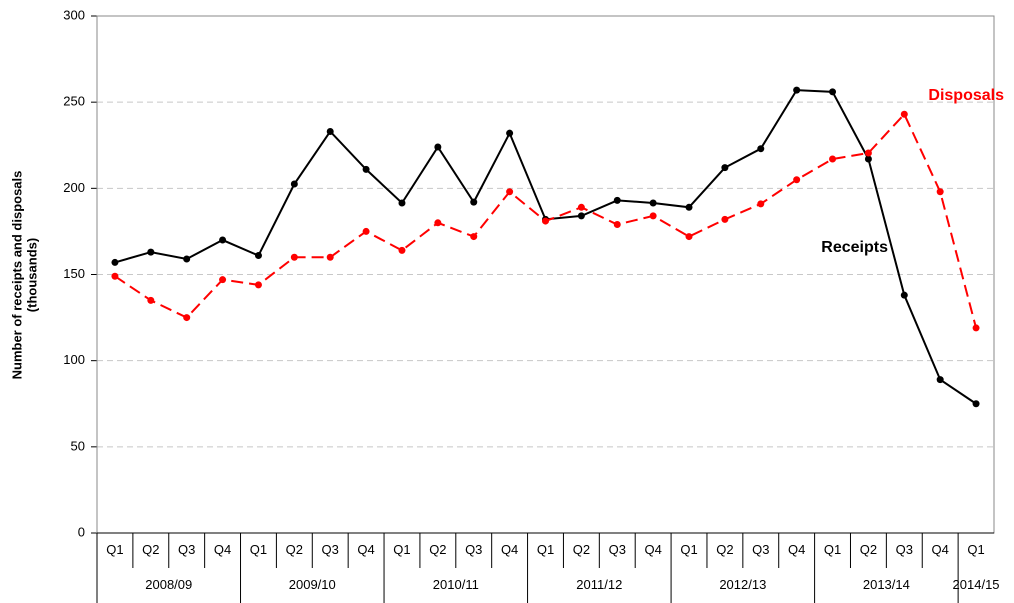 Image resolution: width=1014 pixels, height=603 pixels. Describe the element at coordinates (74, 14) in the screenshot. I see `y-tick-label: 300` at that location.